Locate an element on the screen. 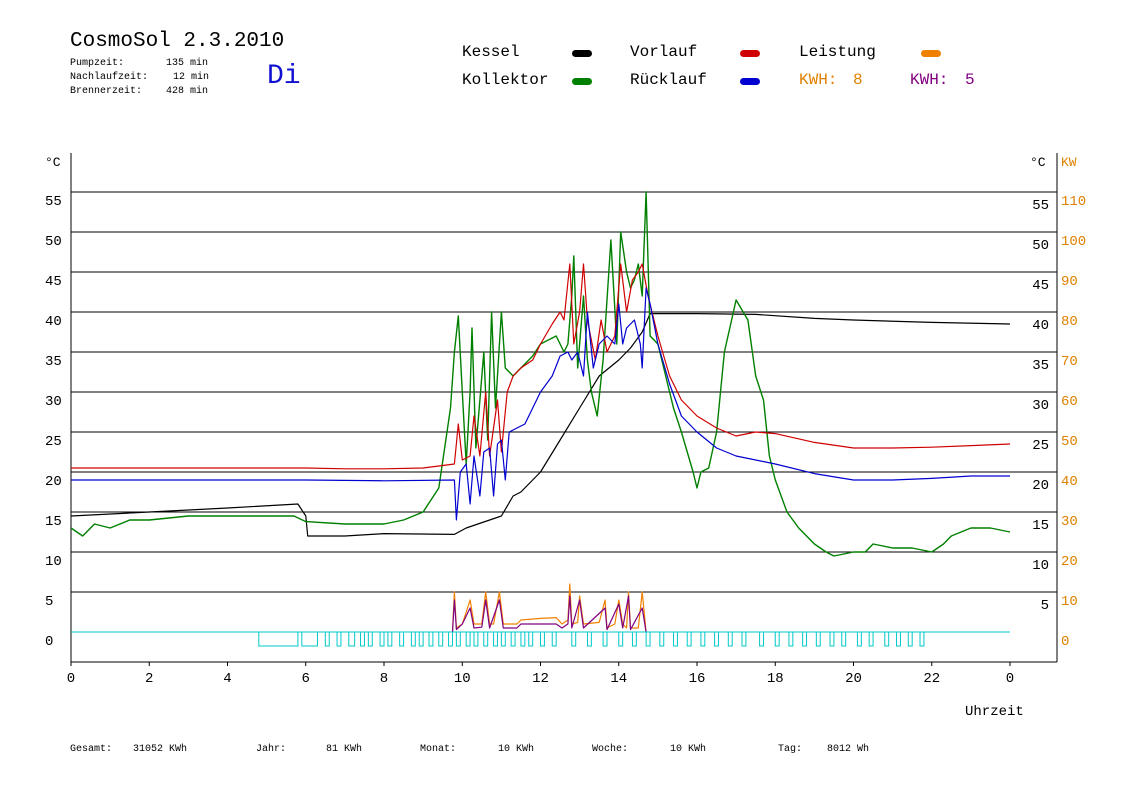 Image resolution: width=1148 pixels, height=812 pixels. y-tick-label-left-30: 30 is located at coordinates (53, 402).